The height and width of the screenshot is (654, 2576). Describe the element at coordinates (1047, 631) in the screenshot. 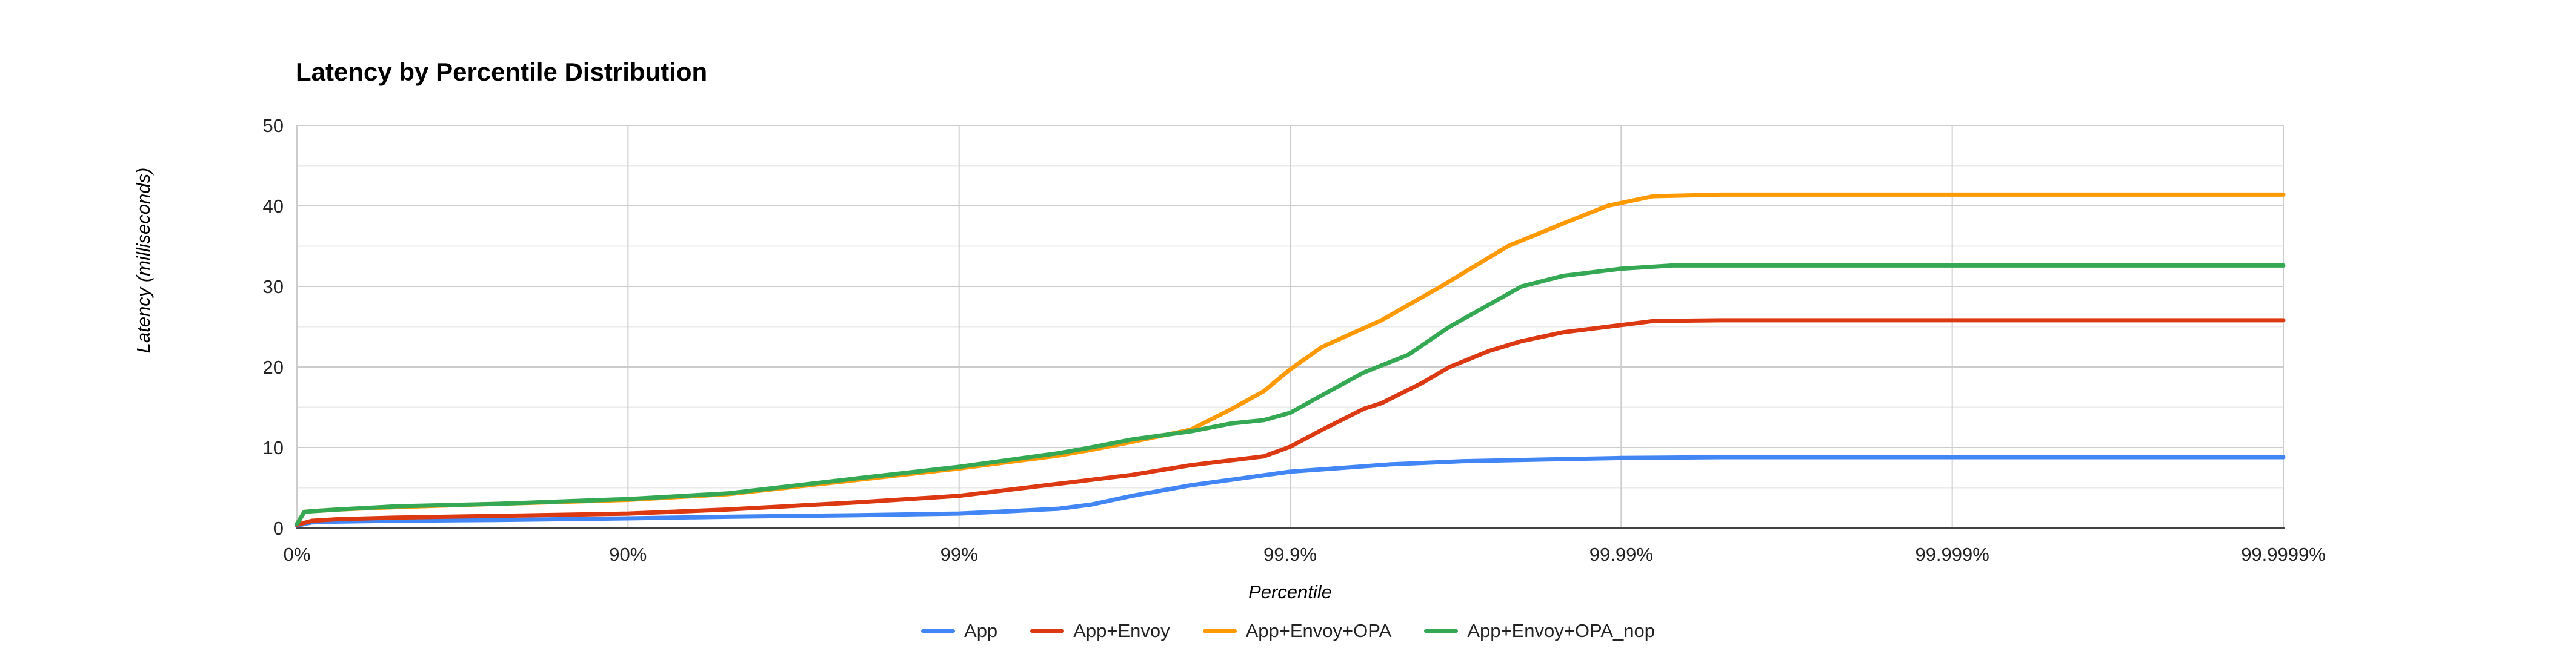

I see `legend-swatch-App+Envoy` at that location.